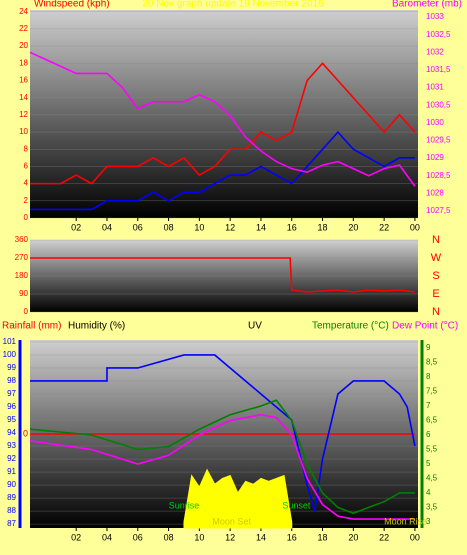  Describe the element at coordinates (435, 87) in the screenshot. I see `y2-tick-label: 1031` at that location.